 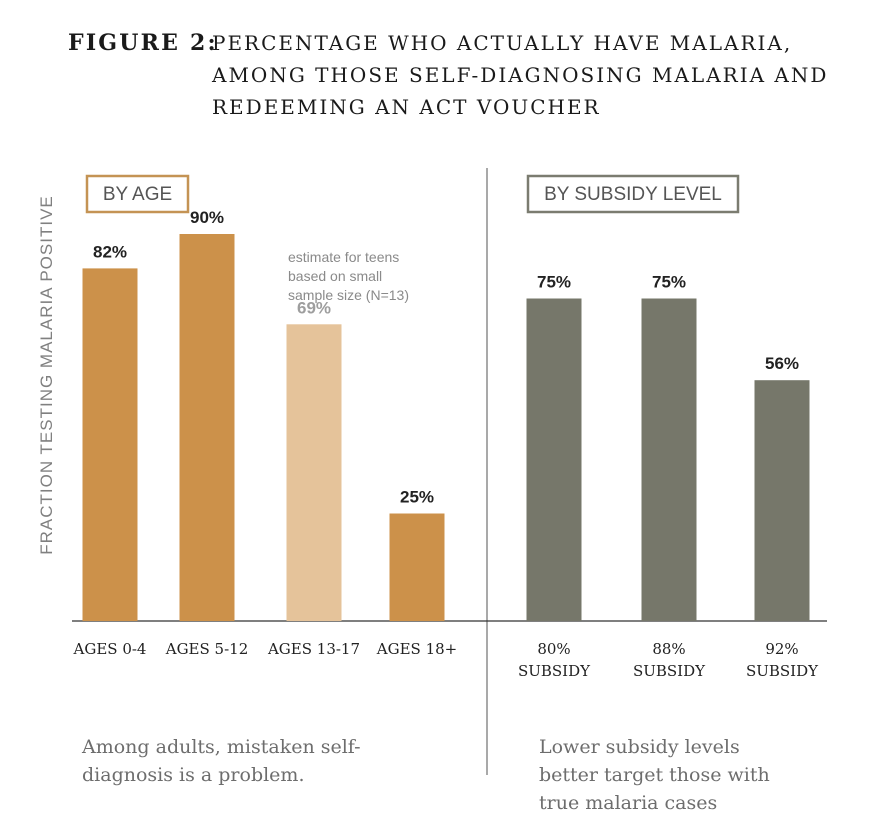 What do you see at coordinates (143, 43) in the screenshot?
I see `figure-label: FIGURE 2:` at bounding box center [143, 43].